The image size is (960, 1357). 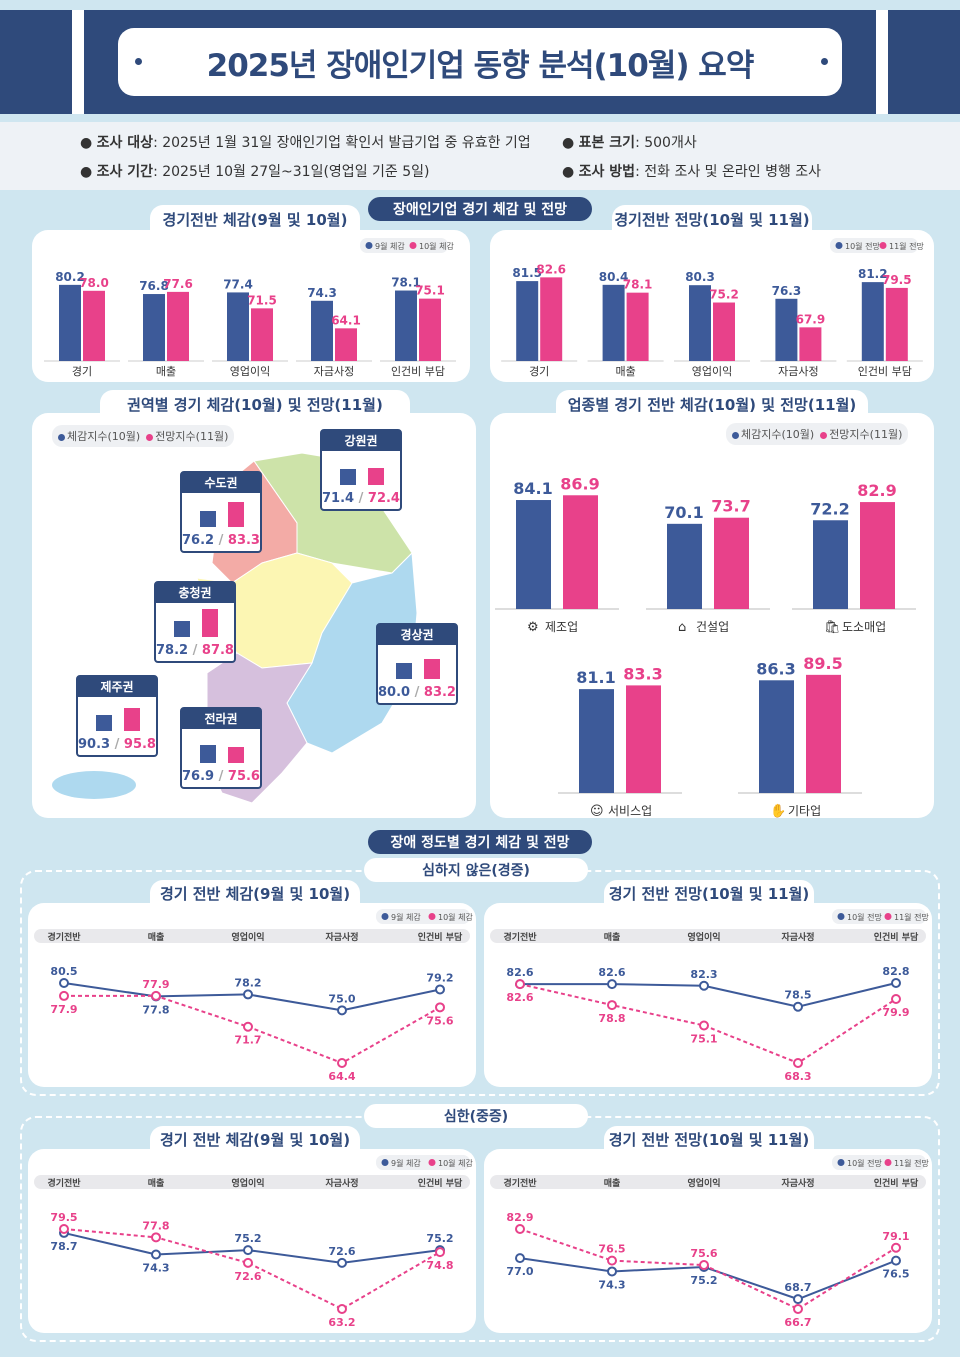 What do you see at coordinates (797, 1322) in the screenshot?
I see `data-label: 66.7` at bounding box center [797, 1322].